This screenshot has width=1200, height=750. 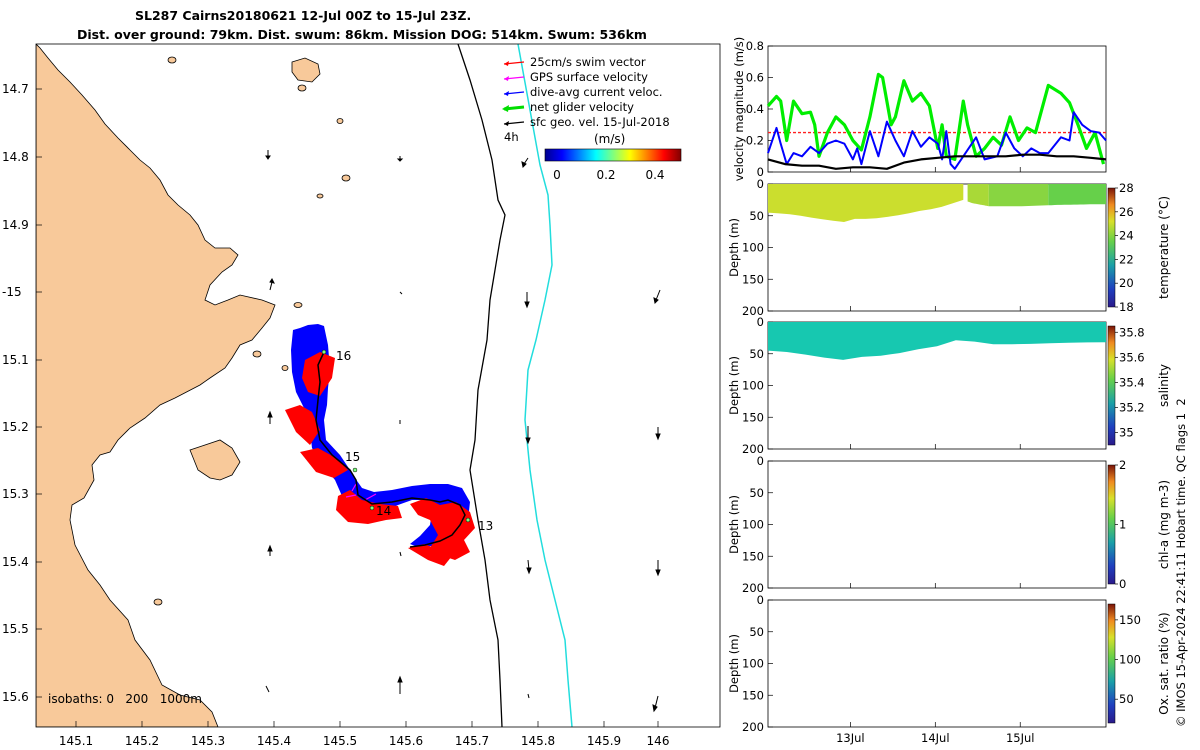 What do you see at coordinates (545, 385) in the screenshot?
I see `isobath-1000m` at bounding box center [545, 385].